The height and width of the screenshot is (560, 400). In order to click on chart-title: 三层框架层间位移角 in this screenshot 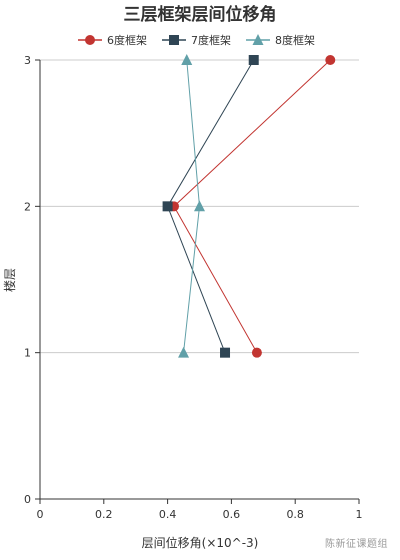, I will do `click(200, 14)`.